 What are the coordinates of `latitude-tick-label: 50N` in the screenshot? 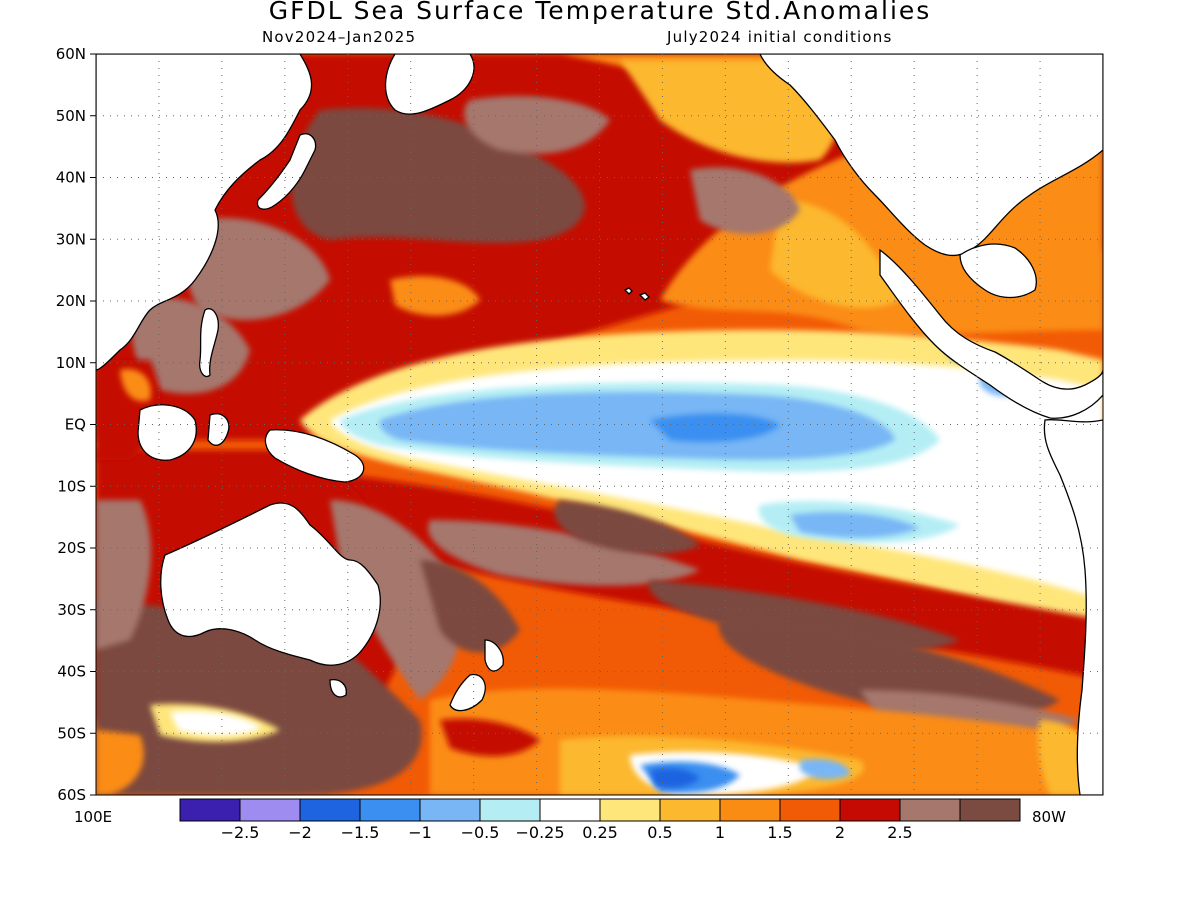 It's located at (71, 116).